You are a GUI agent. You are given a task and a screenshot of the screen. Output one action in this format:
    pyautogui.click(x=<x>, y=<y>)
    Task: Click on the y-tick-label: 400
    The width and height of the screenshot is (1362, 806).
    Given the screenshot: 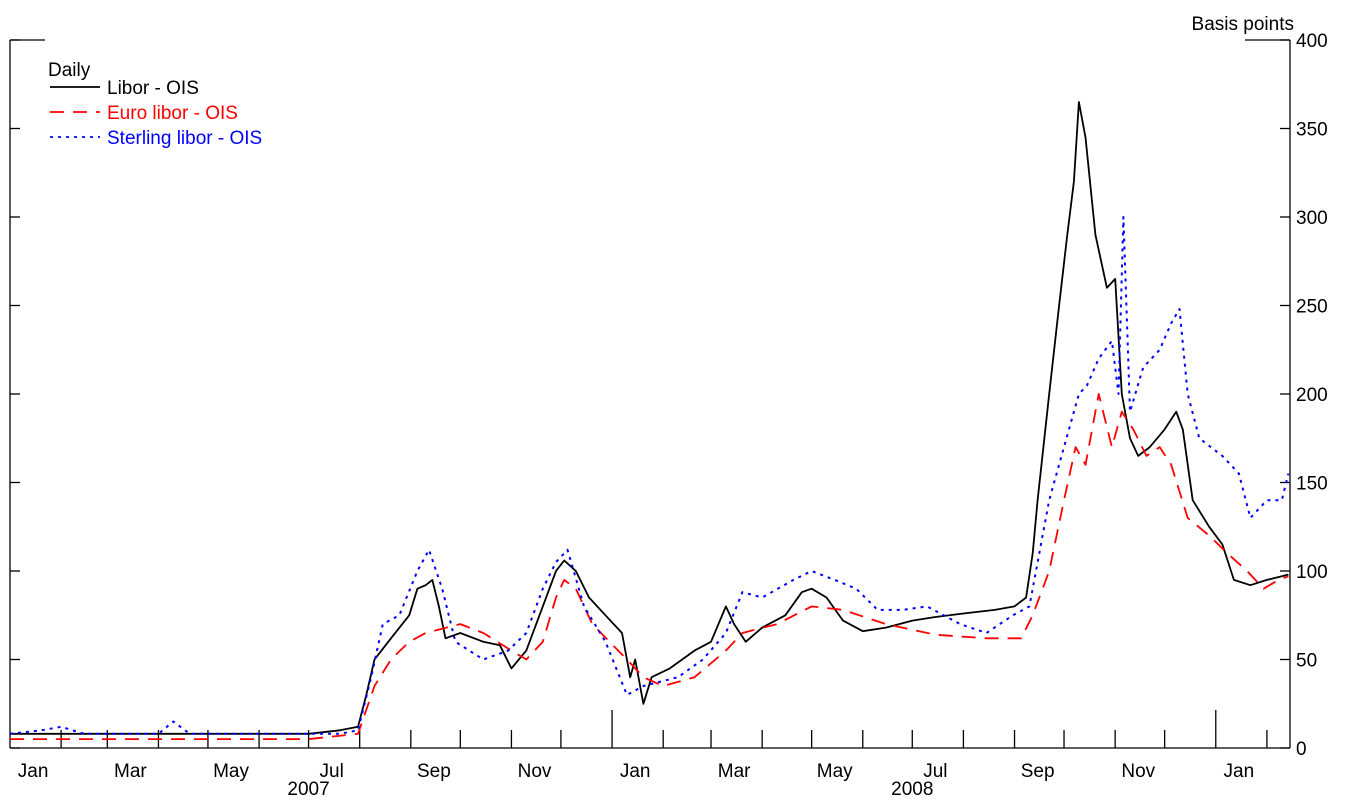 What is the action you would take?
    pyautogui.click(x=1312, y=41)
    